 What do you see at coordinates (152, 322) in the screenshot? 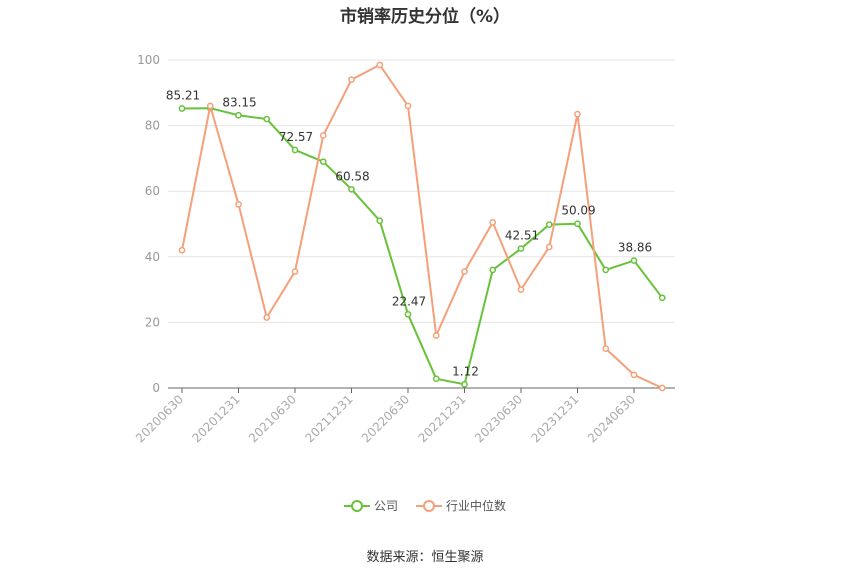
I see `y-tick-label: 20` at bounding box center [152, 322].